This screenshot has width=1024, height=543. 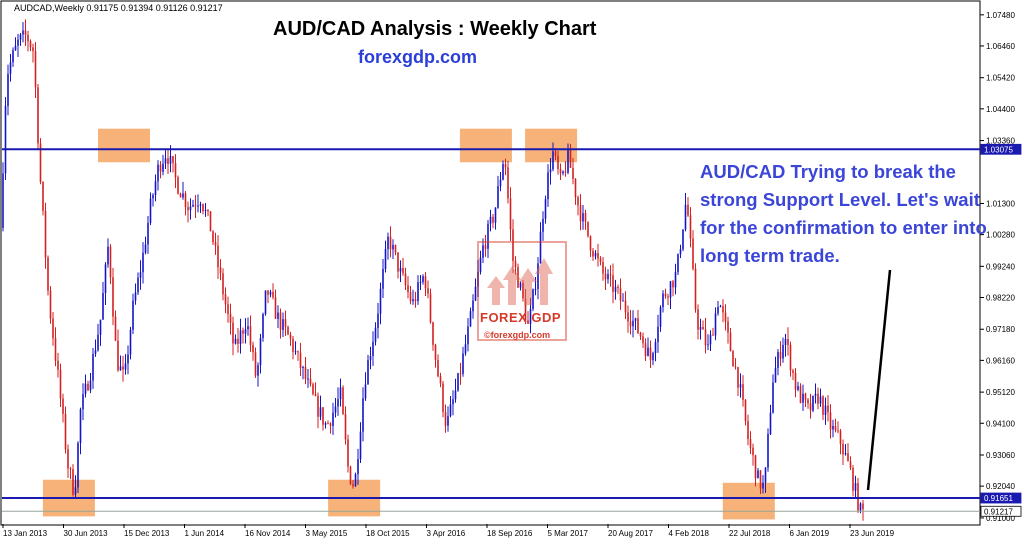 I want to click on x-tick-label: 15 Dec 2013, so click(x=147, y=533).